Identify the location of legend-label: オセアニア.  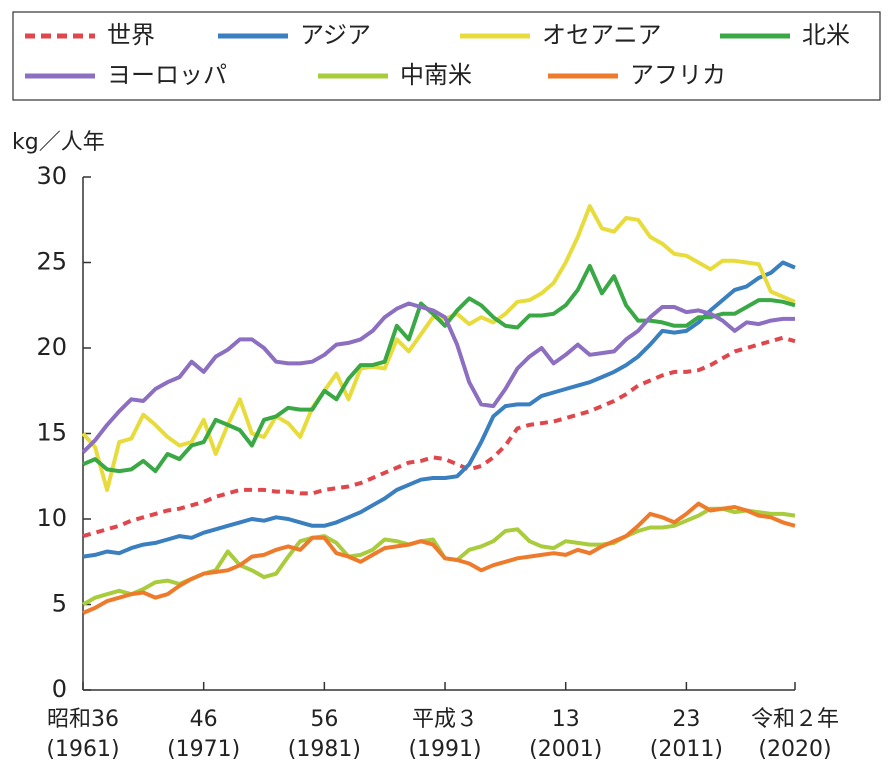
(602, 35).